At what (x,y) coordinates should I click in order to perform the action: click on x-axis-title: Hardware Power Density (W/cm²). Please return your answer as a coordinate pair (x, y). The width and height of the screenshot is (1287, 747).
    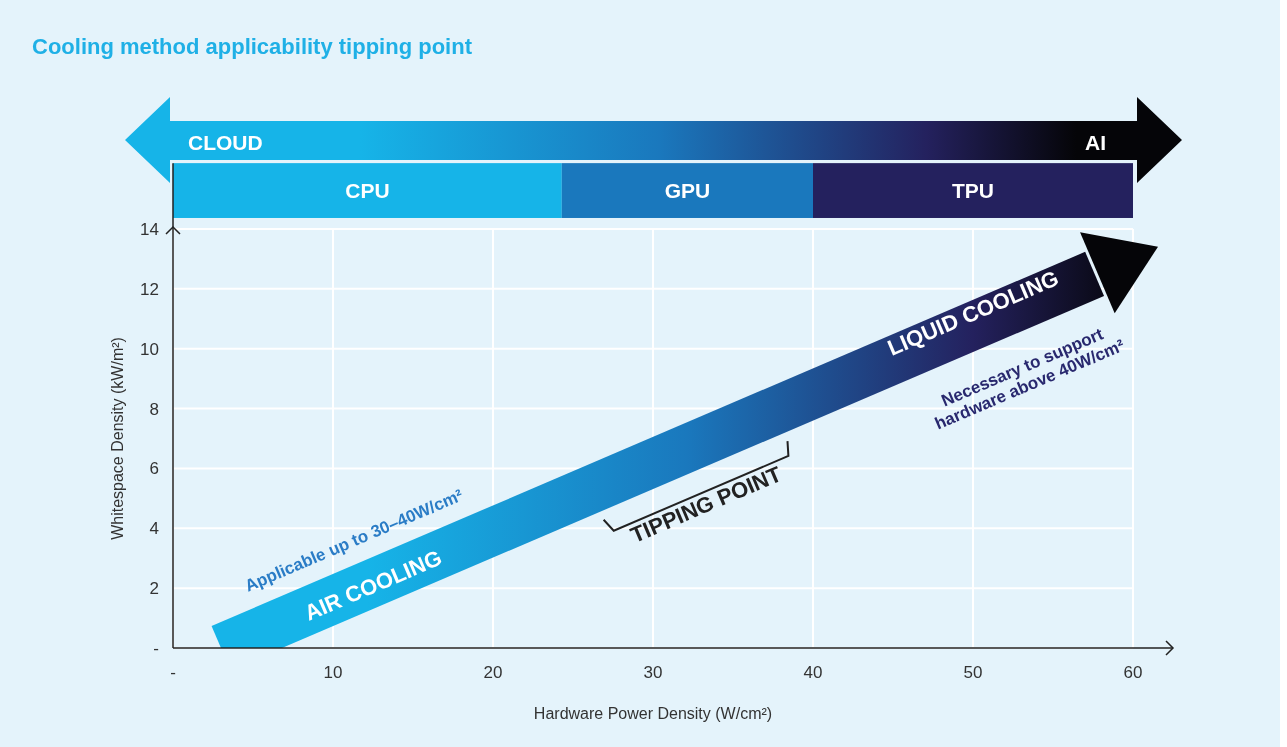
    Looking at the image, I should click on (653, 713).